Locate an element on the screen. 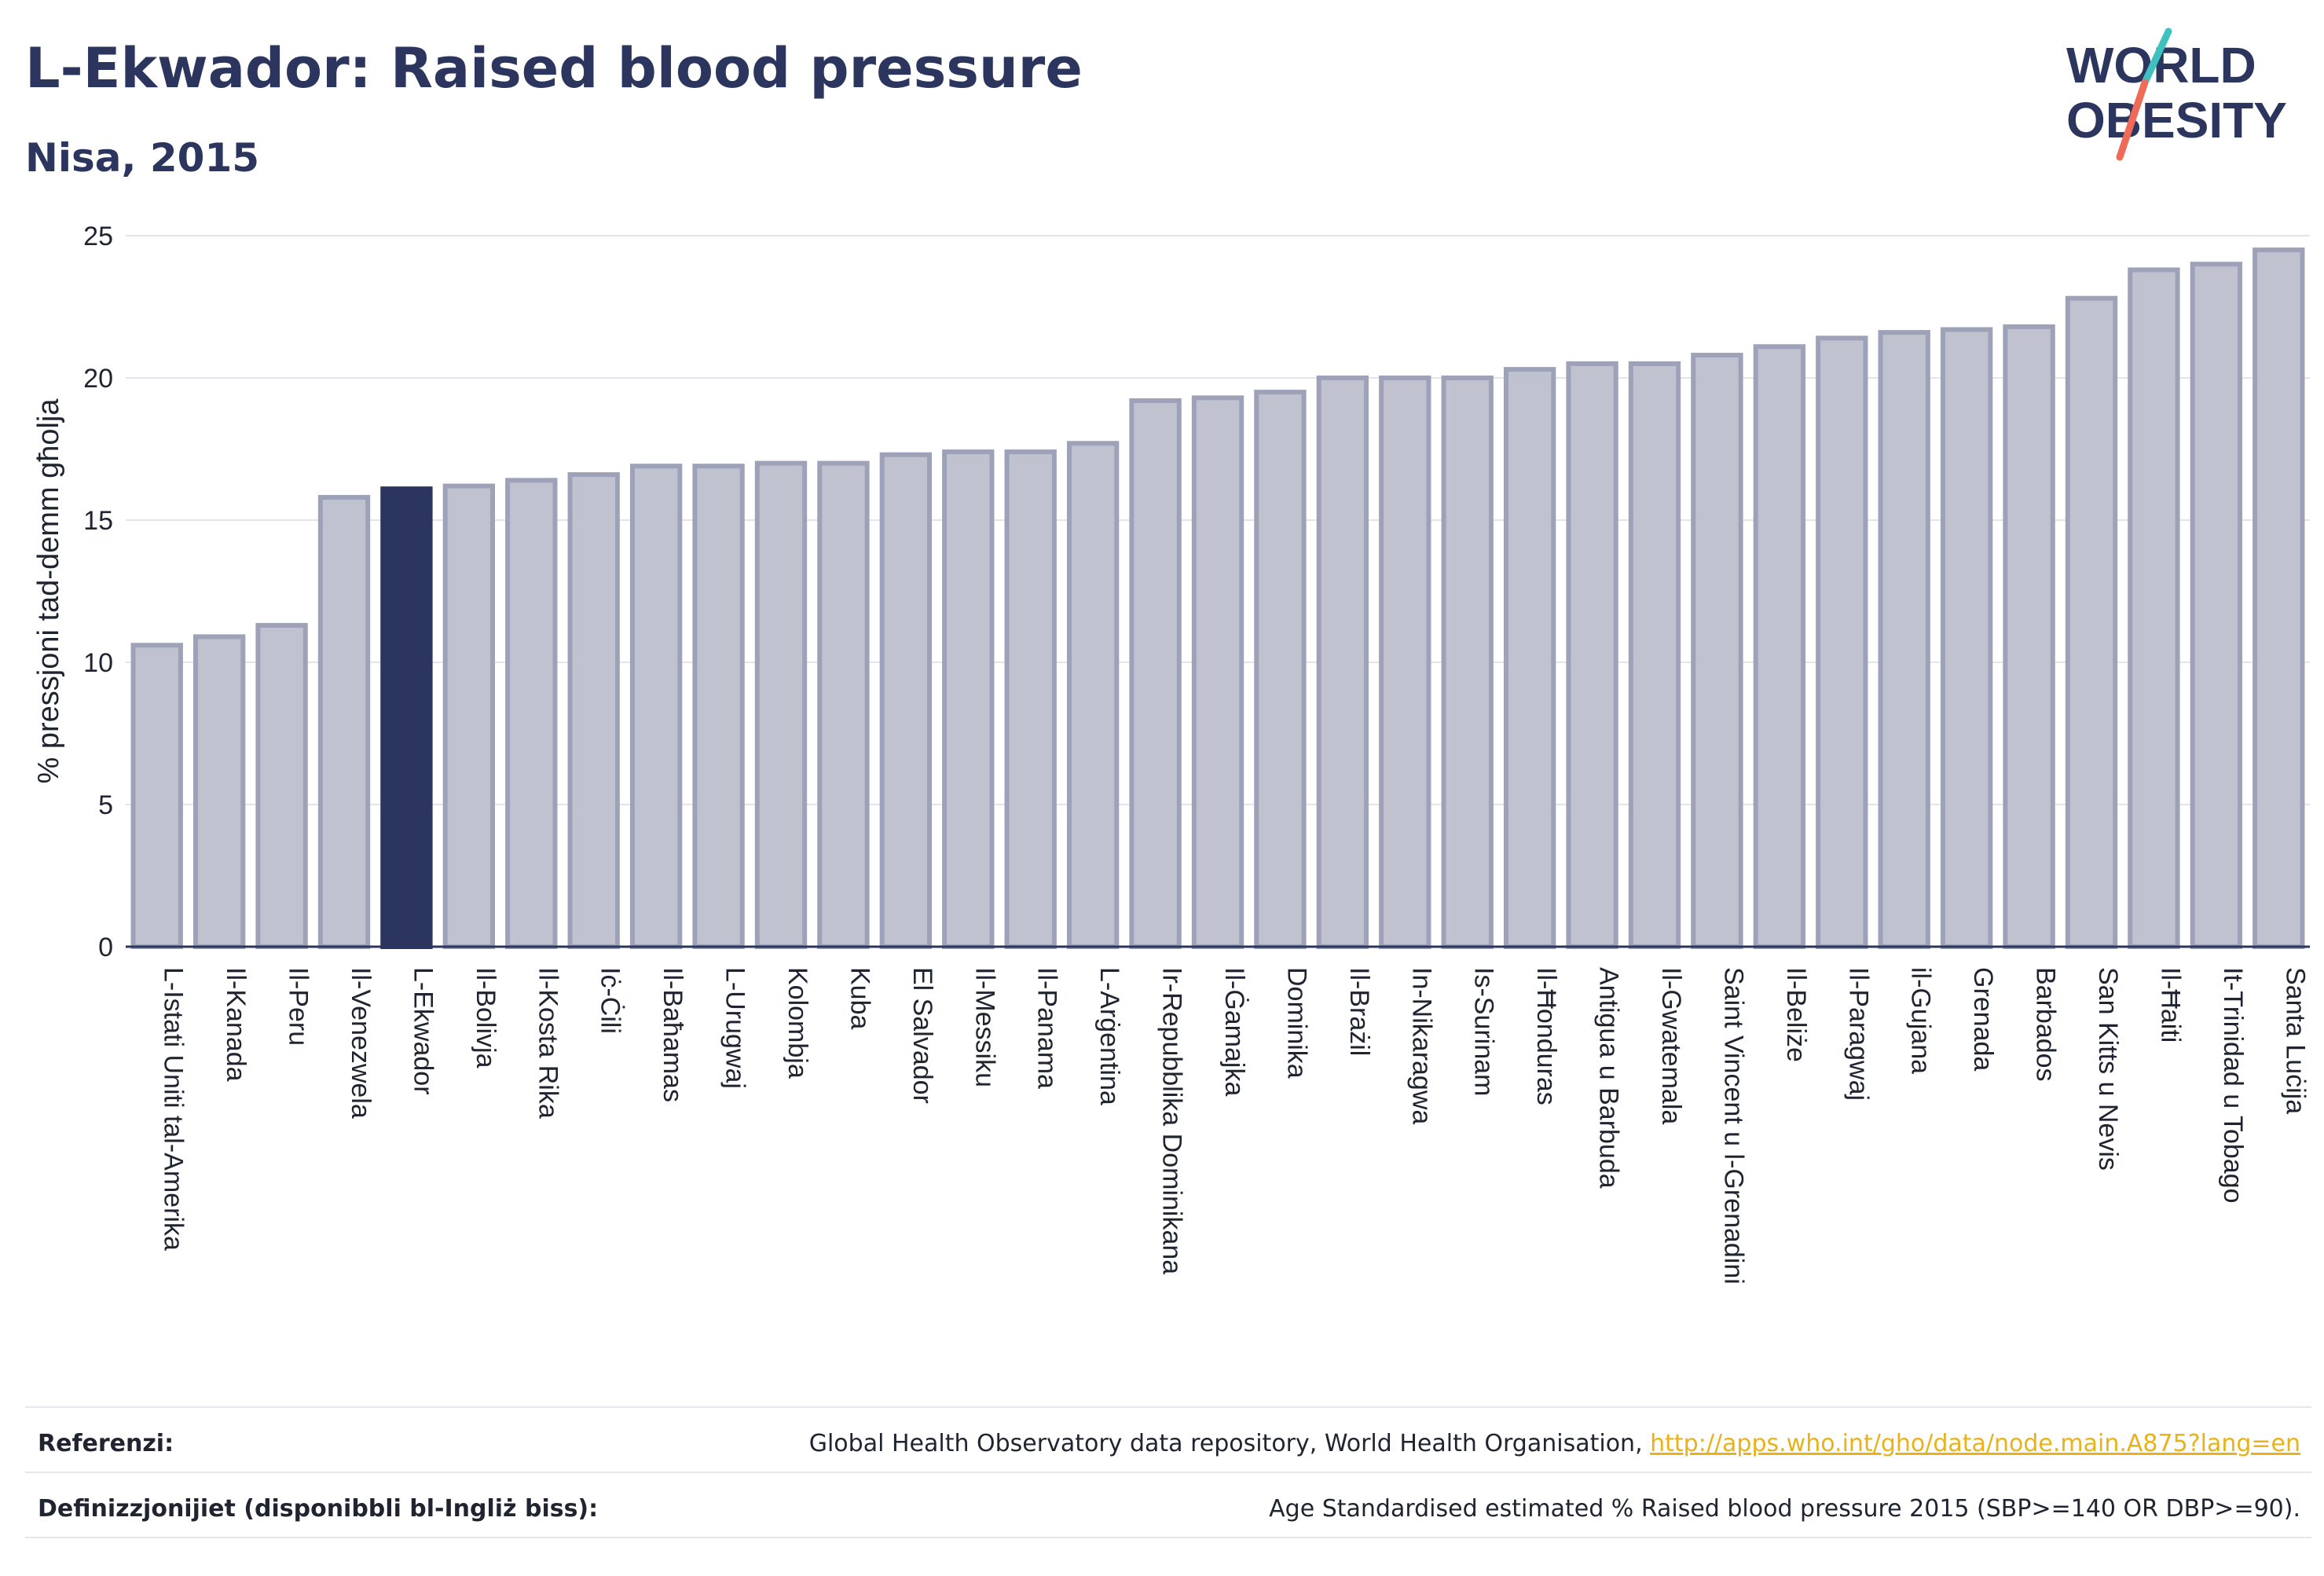 This screenshot has height=1576, width=2324. x-tick-label: Il-Peru is located at coordinates (298, 1006).